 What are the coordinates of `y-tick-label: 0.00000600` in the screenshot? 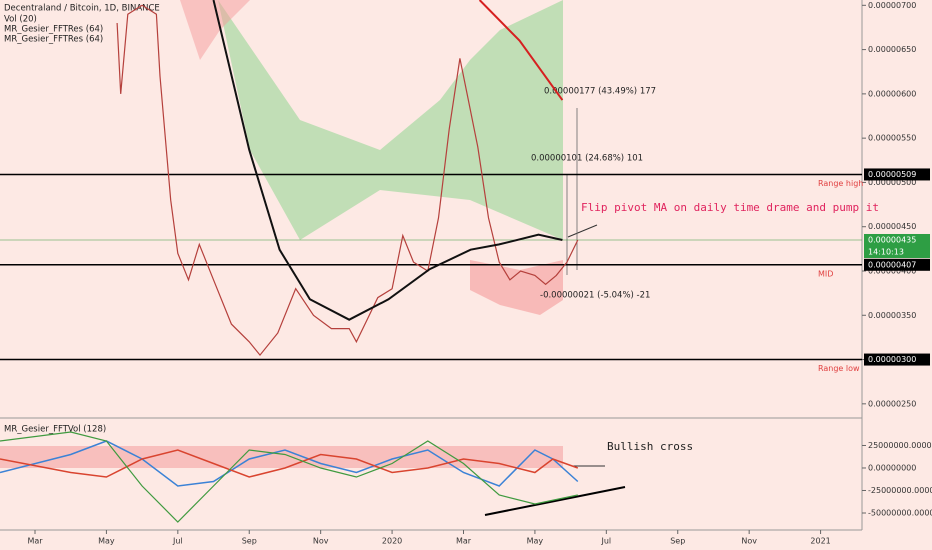 It's located at (892, 93).